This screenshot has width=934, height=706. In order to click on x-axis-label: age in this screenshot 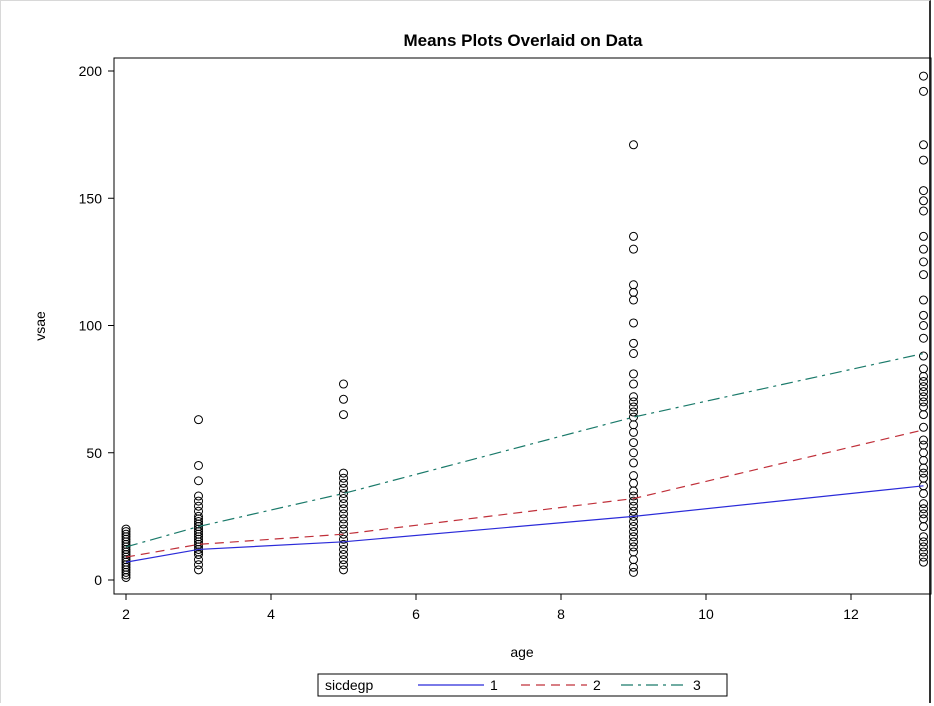, I will do `click(522, 652)`.